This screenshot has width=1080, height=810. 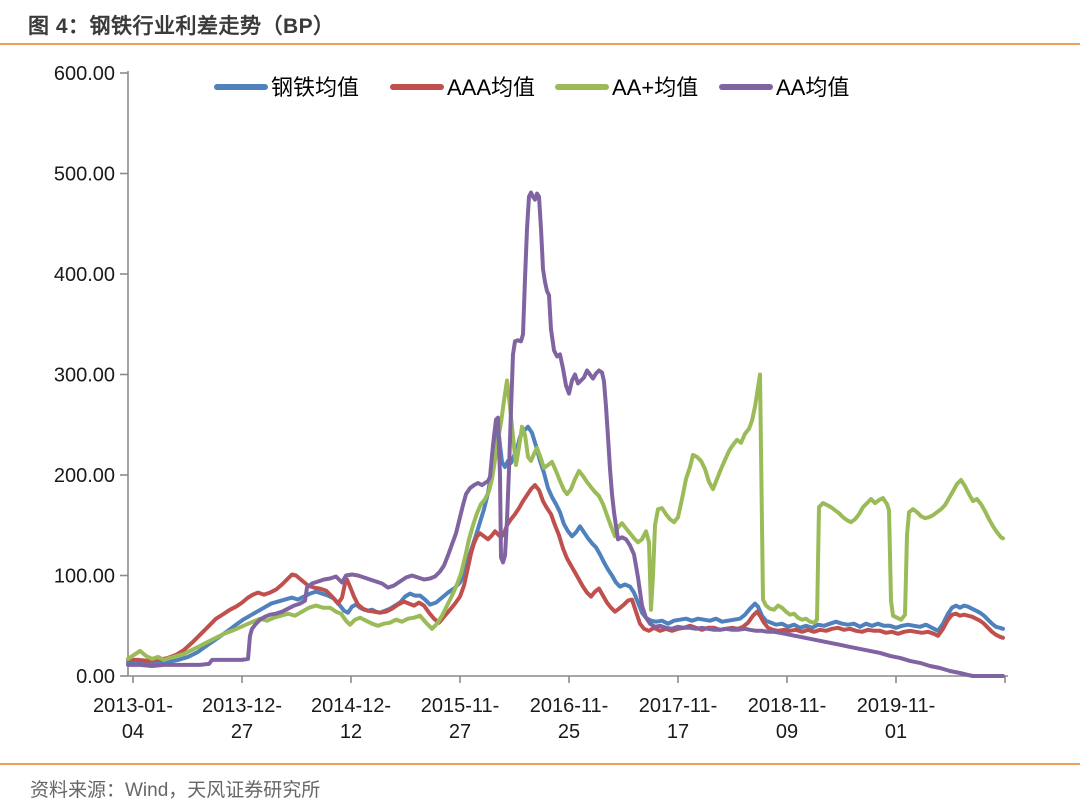 I want to click on x-tick-label: 2015-11-27, so click(x=460, y=719).